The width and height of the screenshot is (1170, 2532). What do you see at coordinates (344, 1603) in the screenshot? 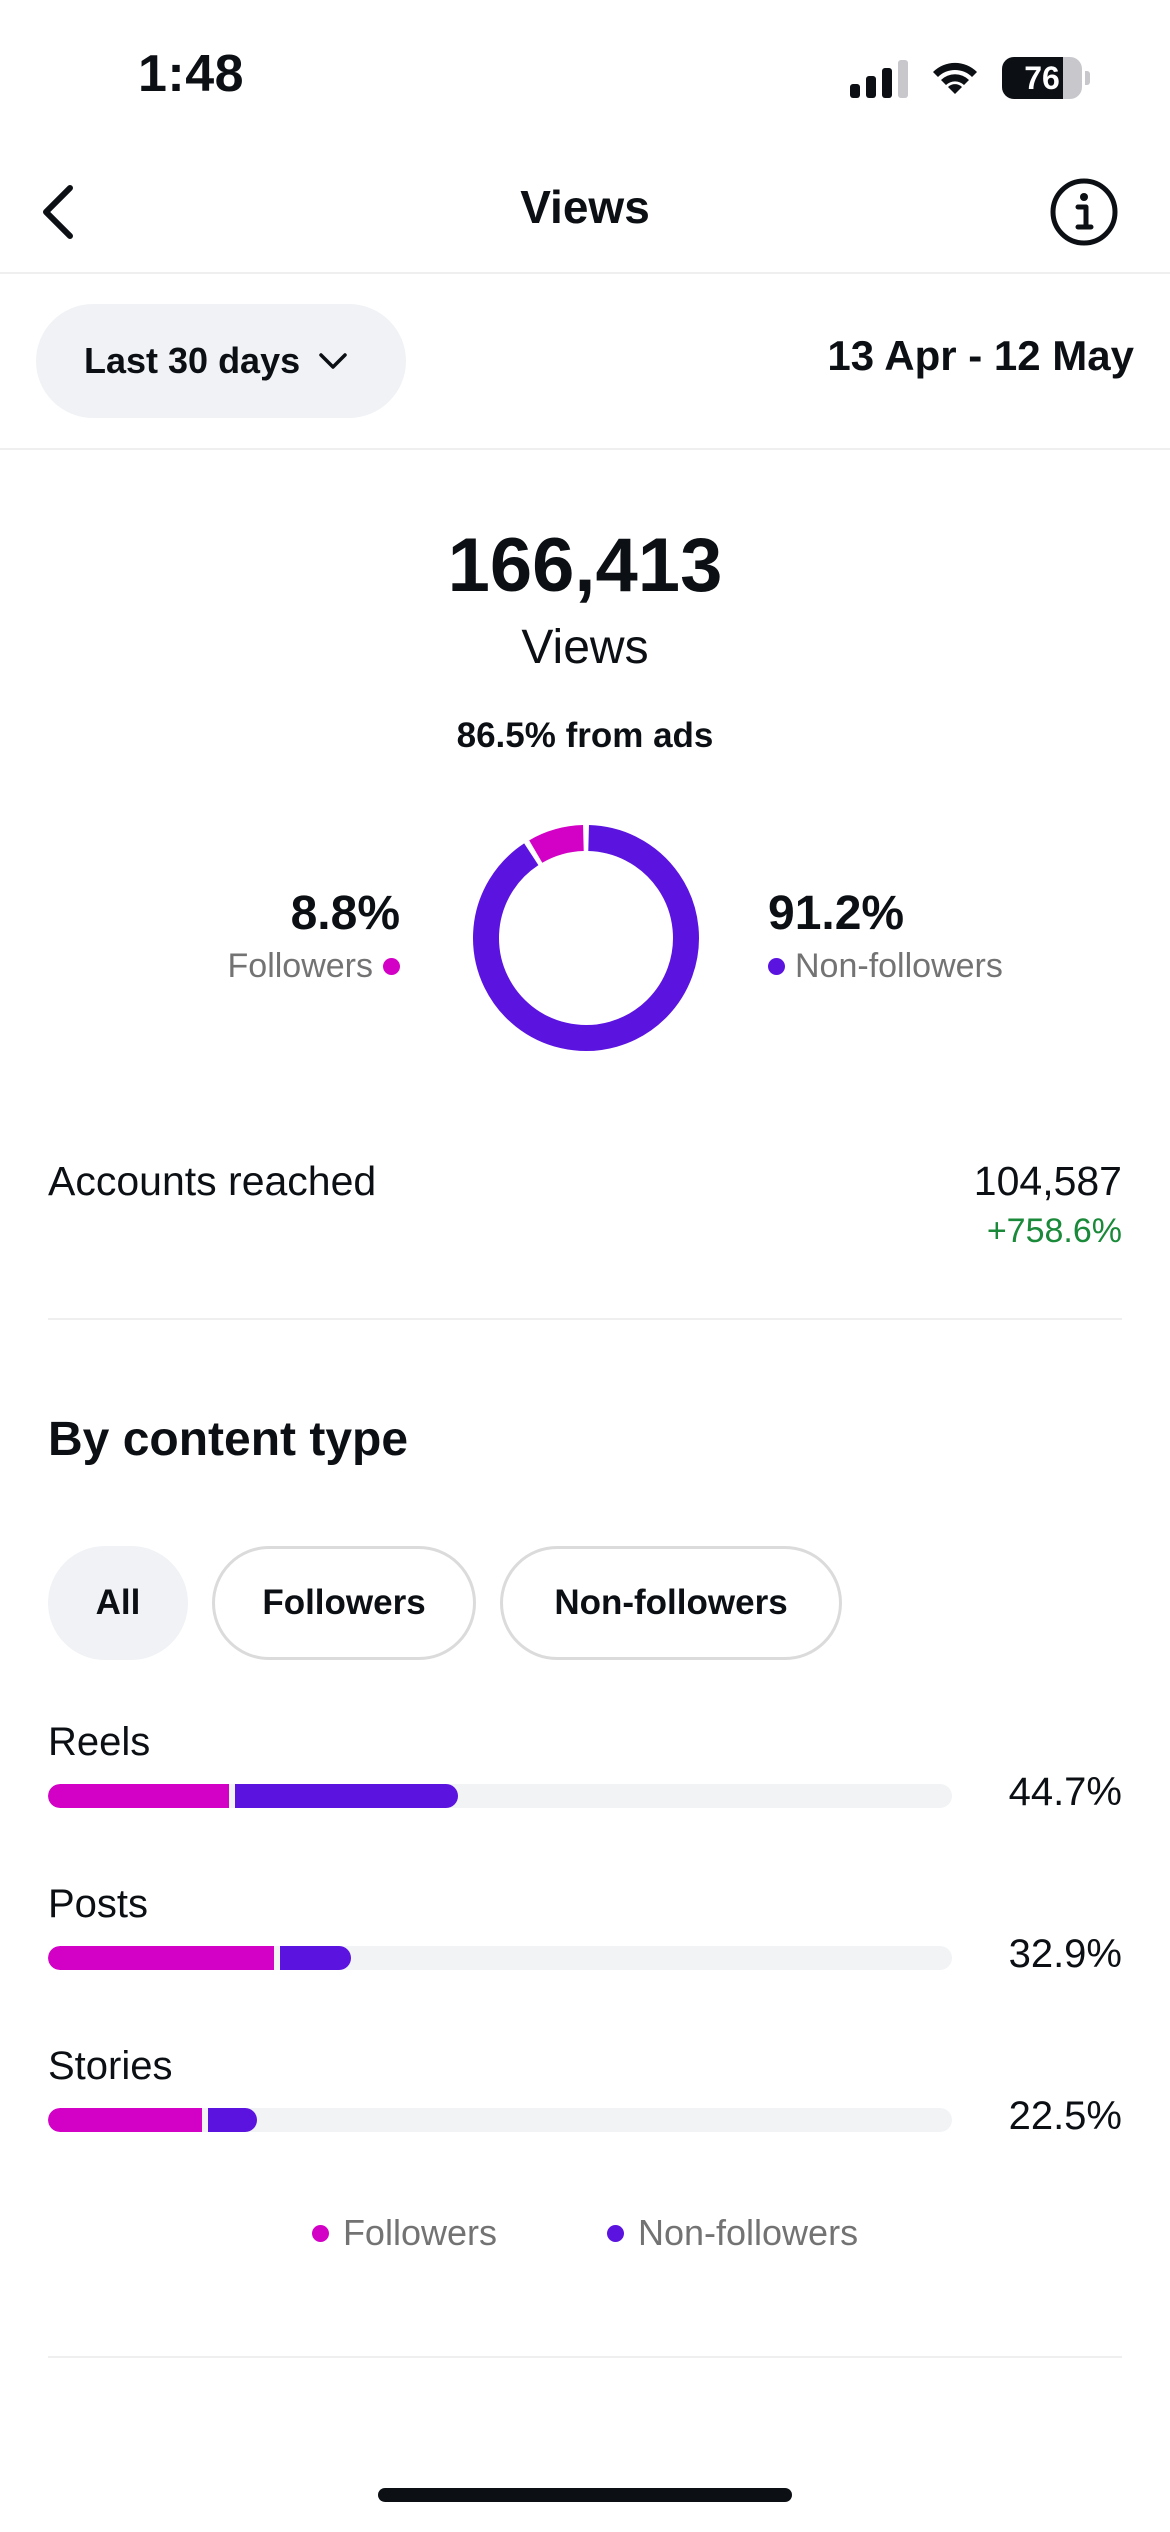
I see `chip-followers: Followers` at bounding box center [344, 1603].